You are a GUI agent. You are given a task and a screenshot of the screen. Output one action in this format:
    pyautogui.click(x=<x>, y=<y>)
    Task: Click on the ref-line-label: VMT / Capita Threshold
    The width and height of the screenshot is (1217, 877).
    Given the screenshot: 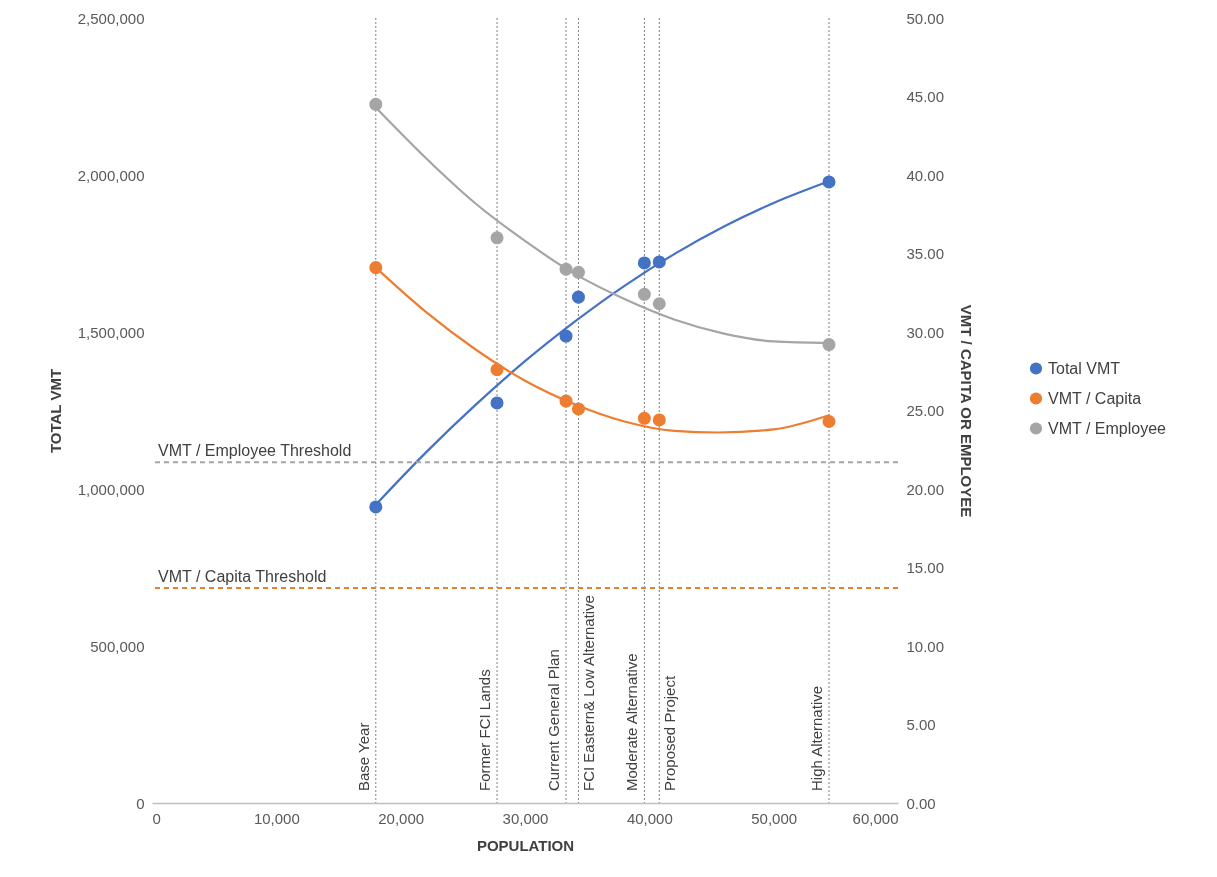 What is the action you would take?
    pyautogui.click(x=242, y=576)
    